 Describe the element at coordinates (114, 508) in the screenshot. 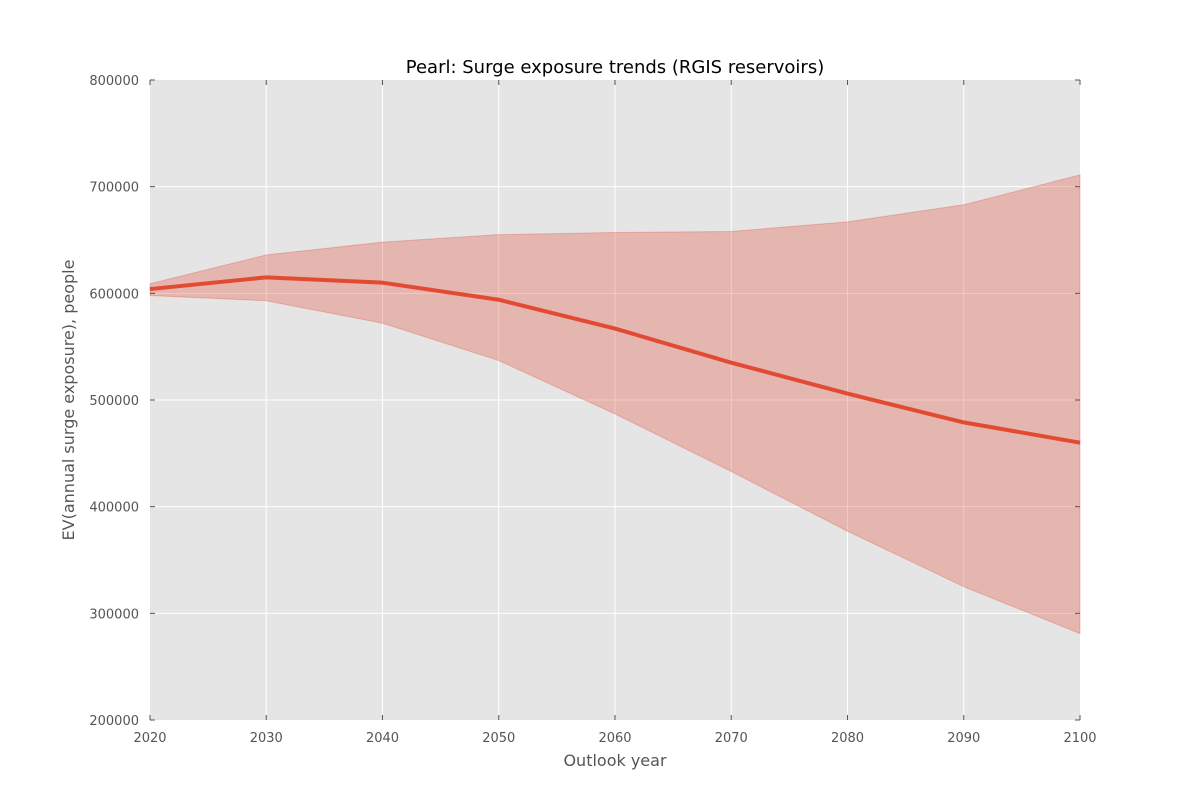

I see `y-tick-label: 400000` at that location.